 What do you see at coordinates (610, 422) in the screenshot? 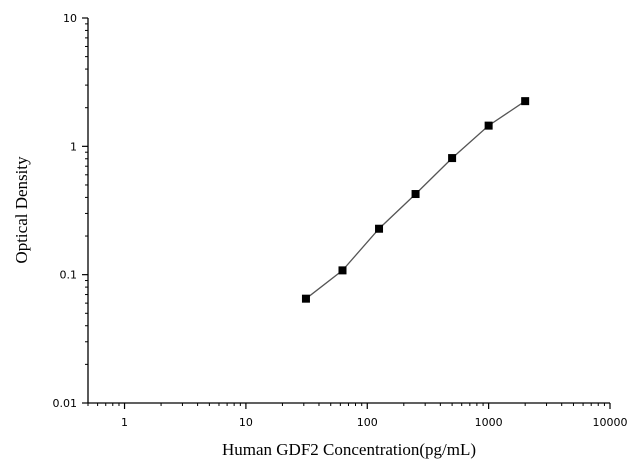
I see `x-tick-label: 10000` at bounding box center [610, 422].